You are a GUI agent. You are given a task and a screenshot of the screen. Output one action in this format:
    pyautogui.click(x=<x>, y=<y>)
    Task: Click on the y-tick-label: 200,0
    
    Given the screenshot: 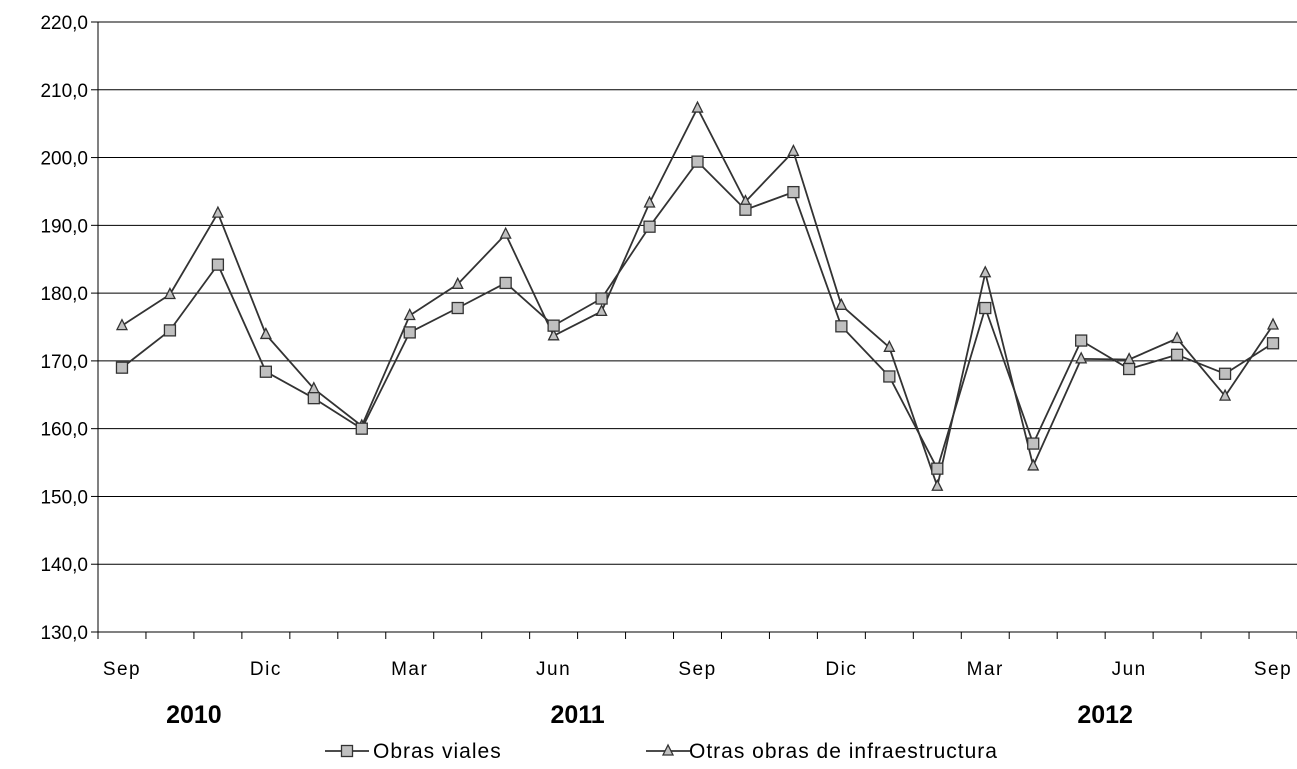 What is the action you would take?
    pyautogui.click(x=64, y=159)
    